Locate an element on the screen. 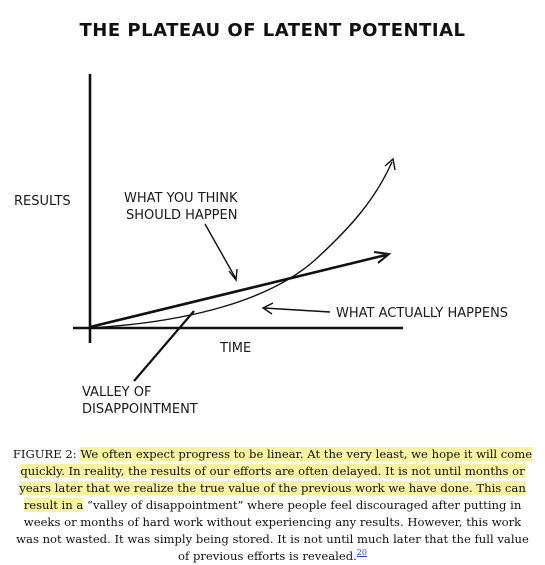 This screenshot has height=565, width=545. valley-label-line2: DISAPPOINTMENT is located at coordinates (140, 409).